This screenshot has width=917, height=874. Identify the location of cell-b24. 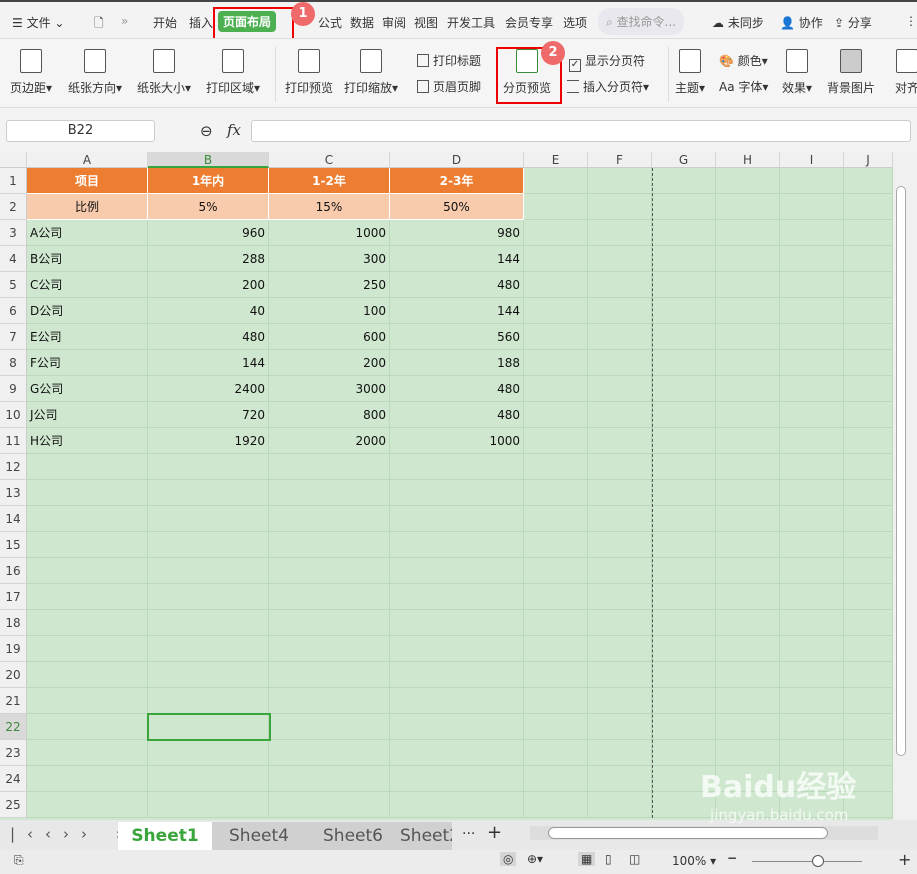
(208, 779).